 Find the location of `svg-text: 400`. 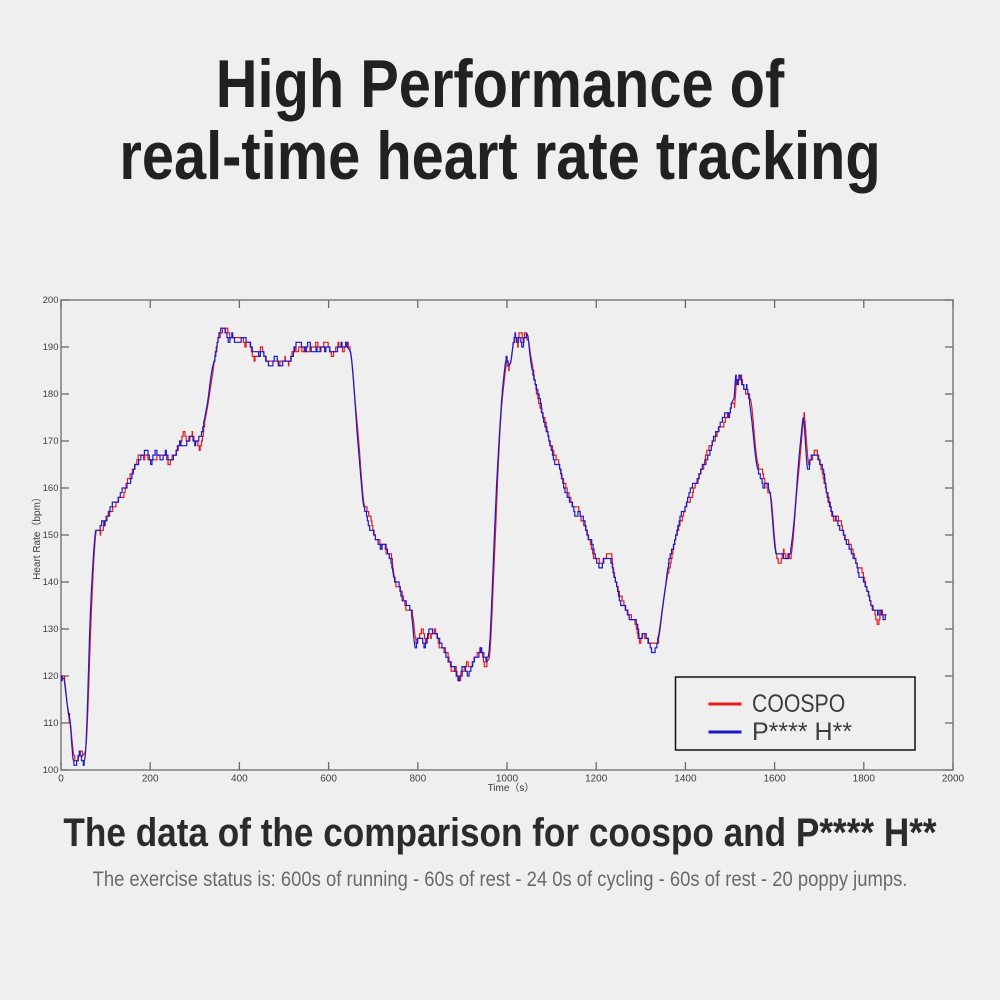

svg-text: 400 is located at coordinates (239, 779).